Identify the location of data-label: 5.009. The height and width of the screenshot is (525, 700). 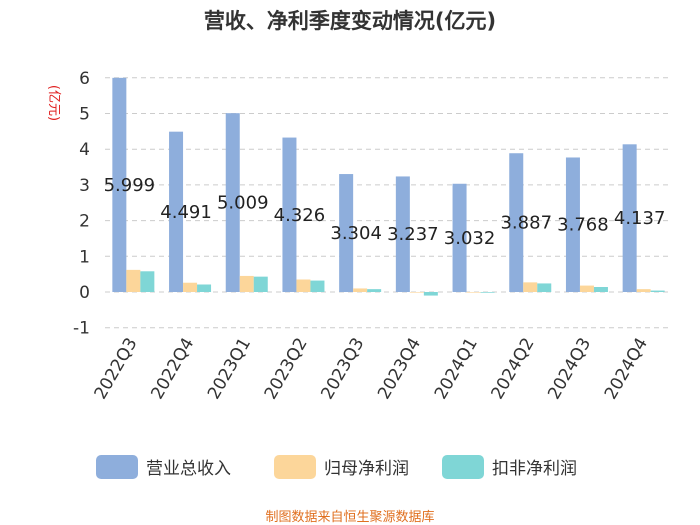
(243, 203).